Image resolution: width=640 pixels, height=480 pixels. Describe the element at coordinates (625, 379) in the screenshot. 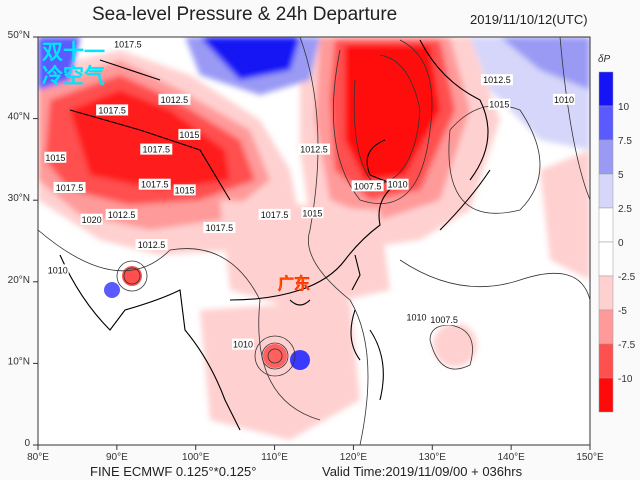

I see `colorbar-tick-label: -10` at that location.